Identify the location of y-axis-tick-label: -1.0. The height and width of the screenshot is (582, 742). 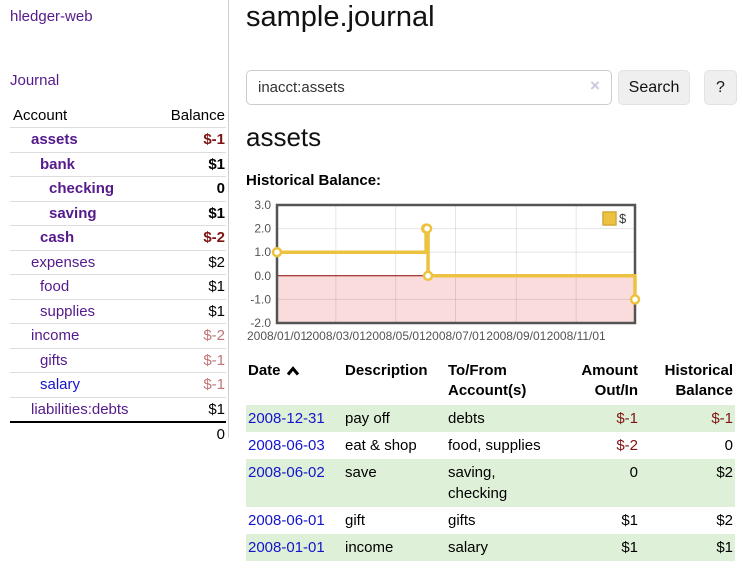
(260, 299).